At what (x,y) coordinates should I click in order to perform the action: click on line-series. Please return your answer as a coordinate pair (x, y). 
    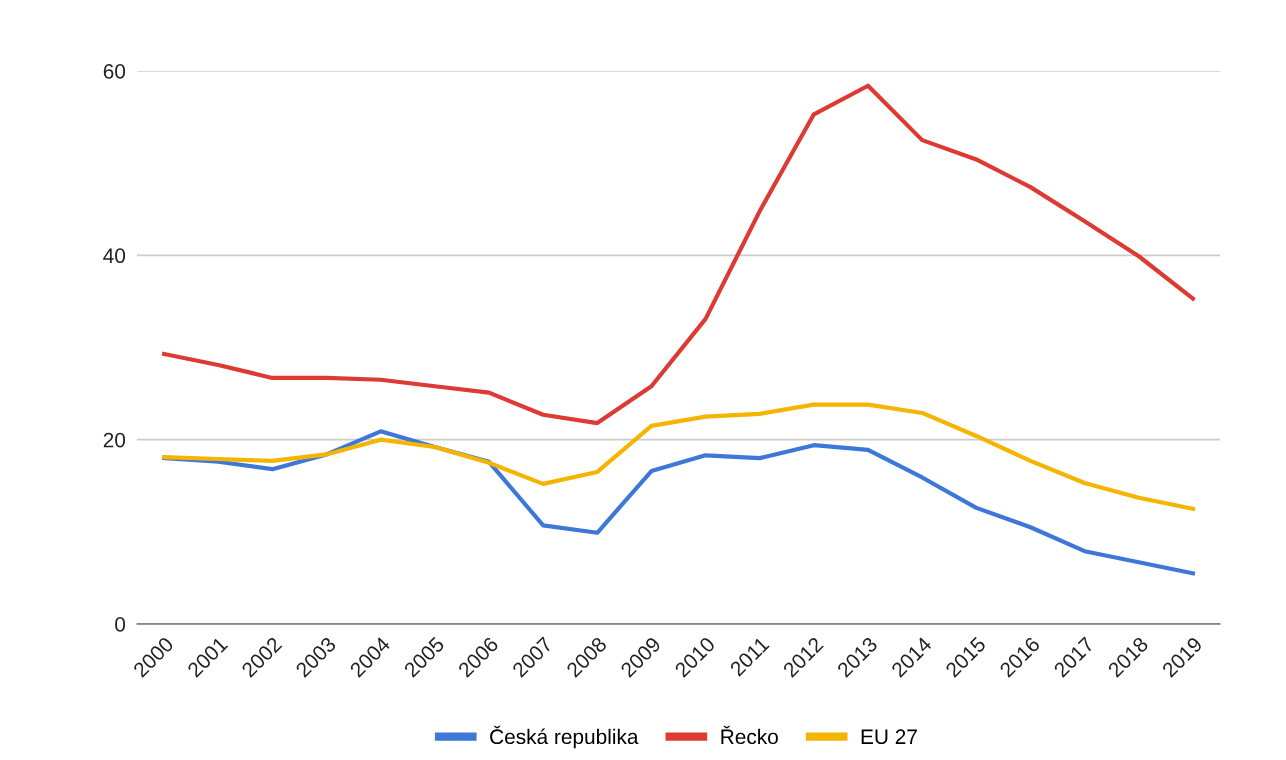
    Looking at the image, I should click on (678, 456).